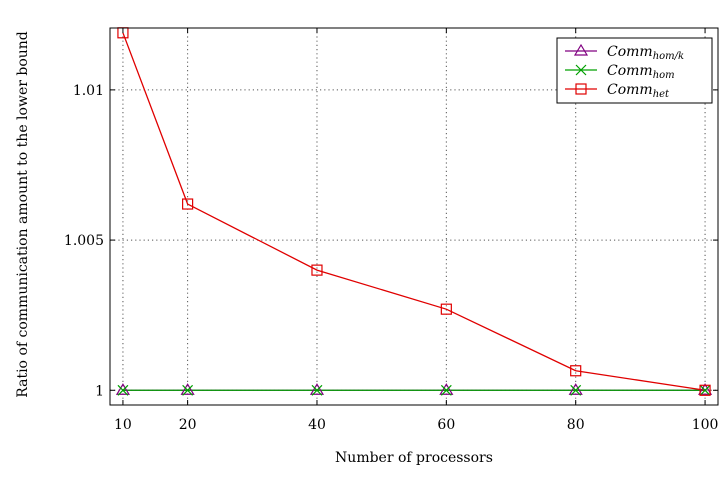 Image resolution: width=724 pixels, height=481 pixels. What do you see at coordinates (446, 425) in the screenshot?
I see `x-tick-label: 60` at bounding box center [446, 425].